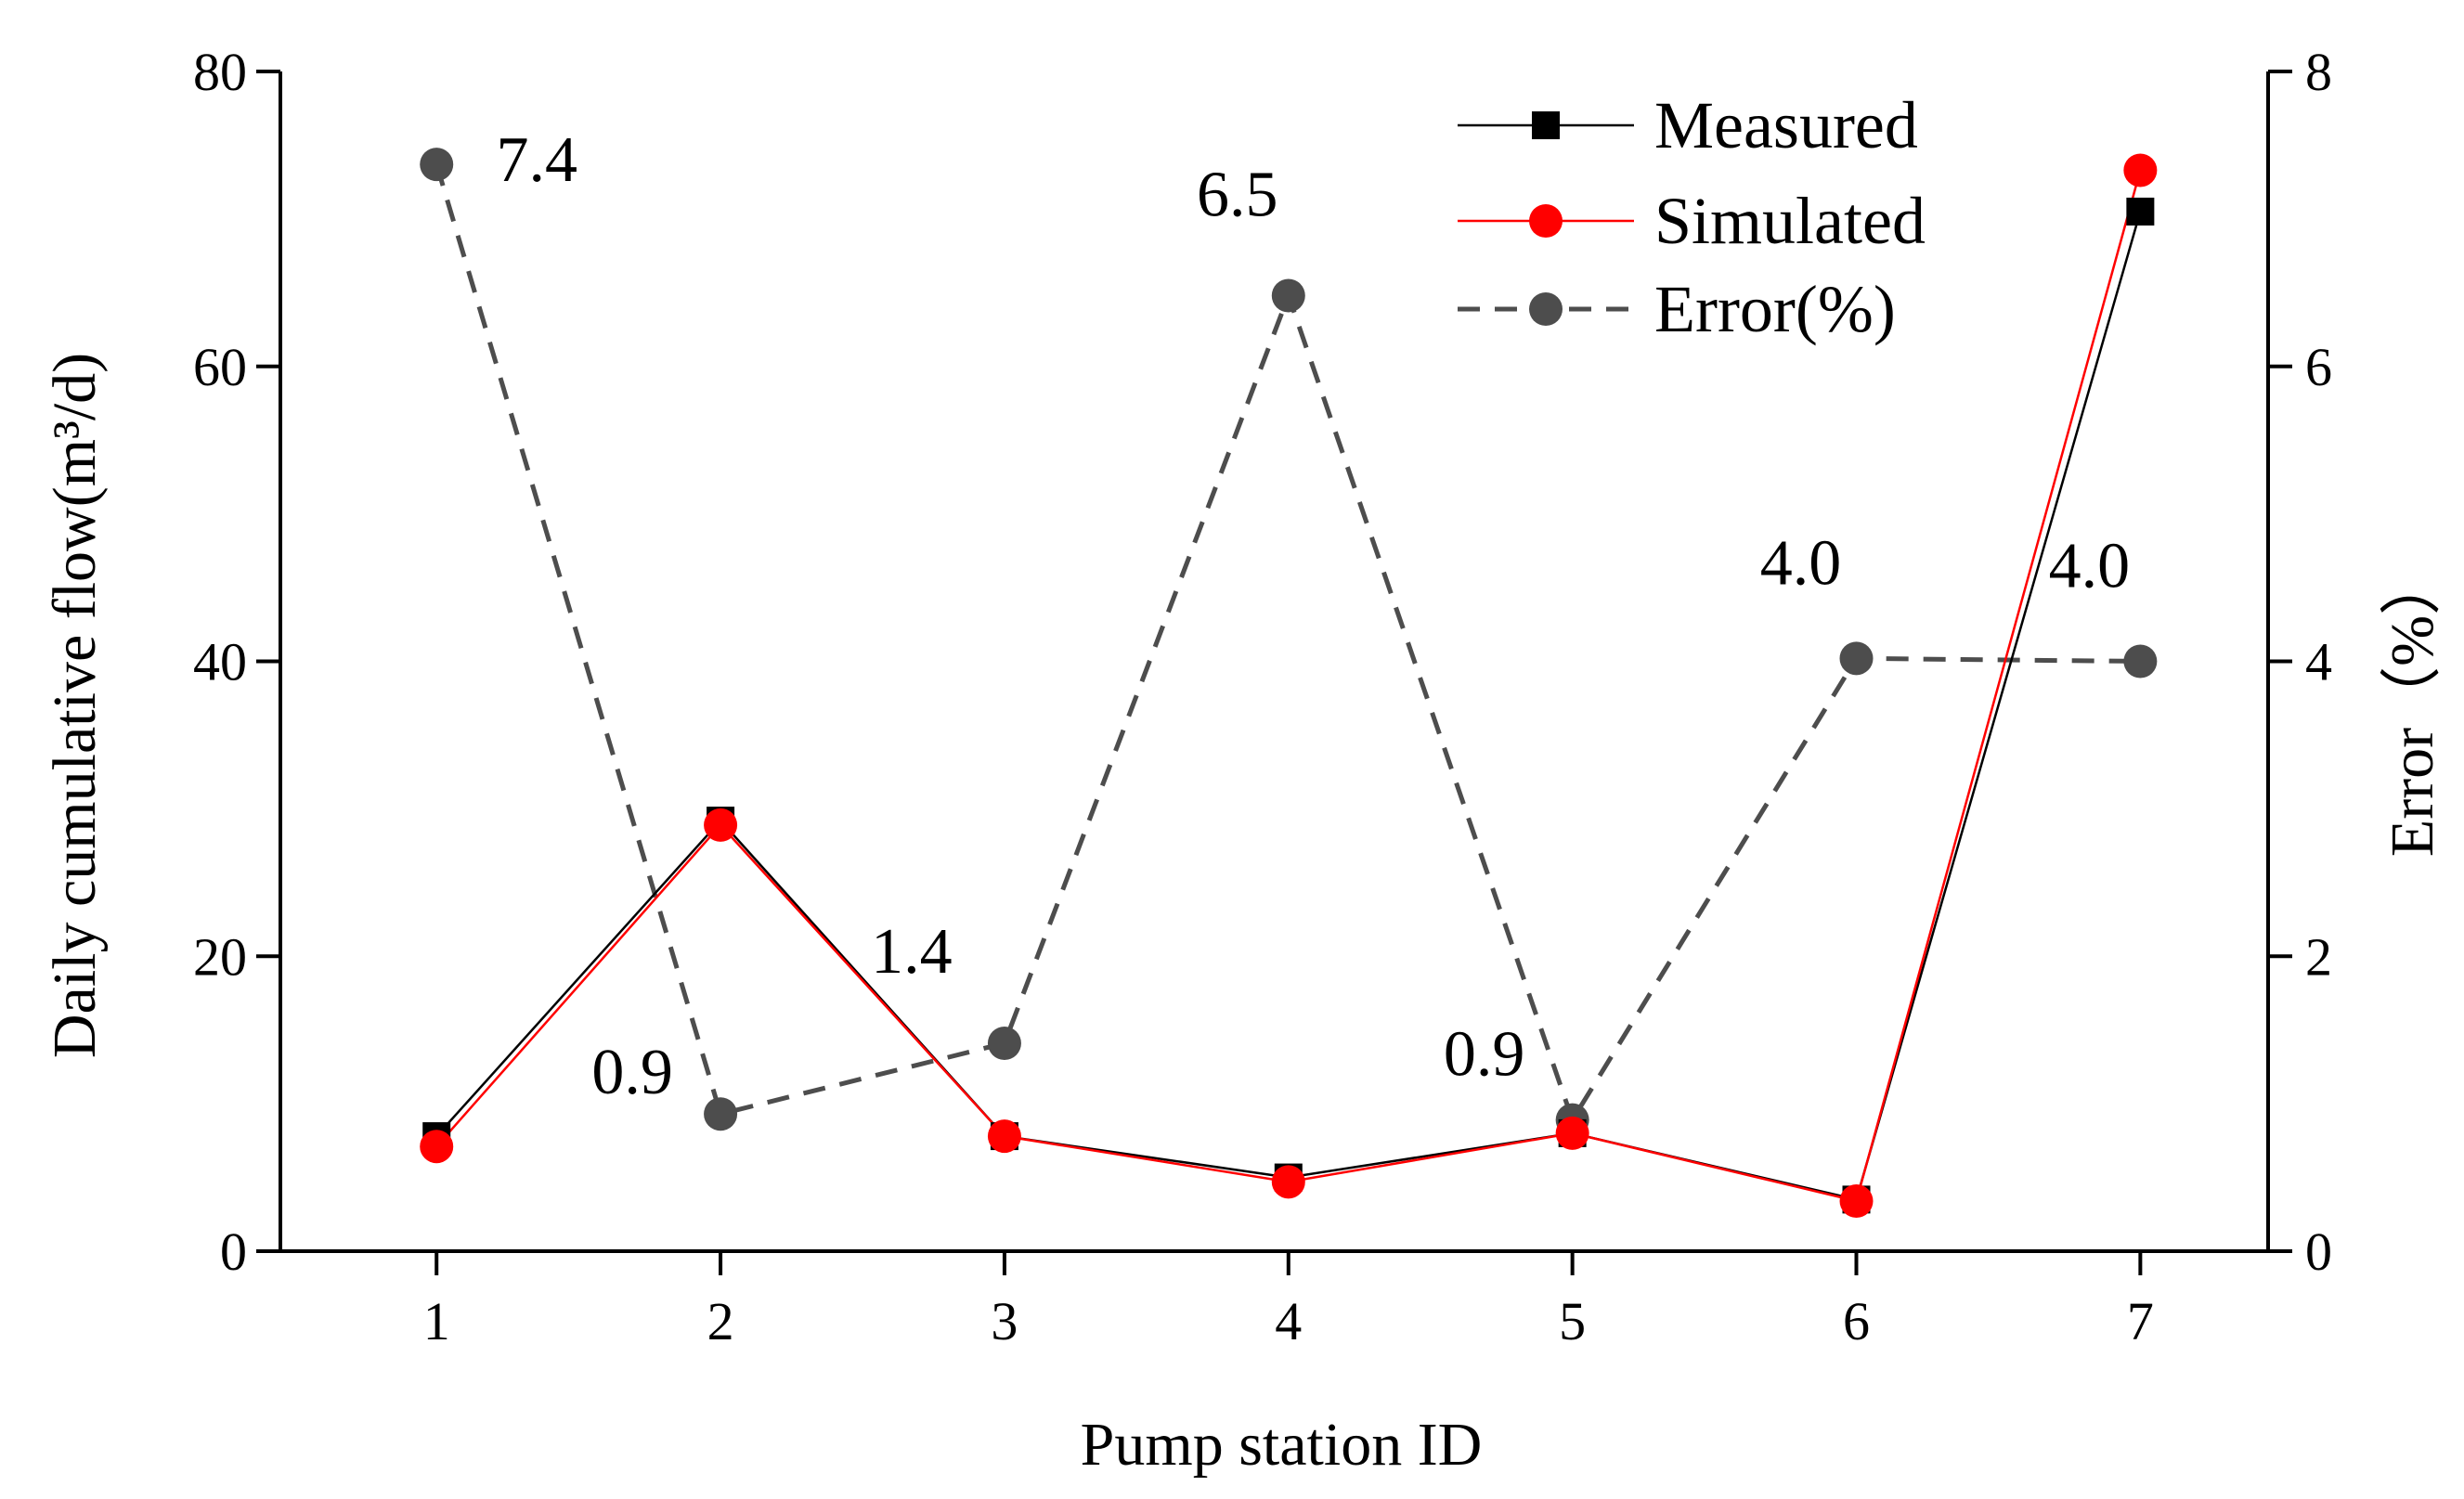  Describe the element at coordinates (1775, 309) in the screenshot. I see `legend-label-error: Error(%)` at that location.